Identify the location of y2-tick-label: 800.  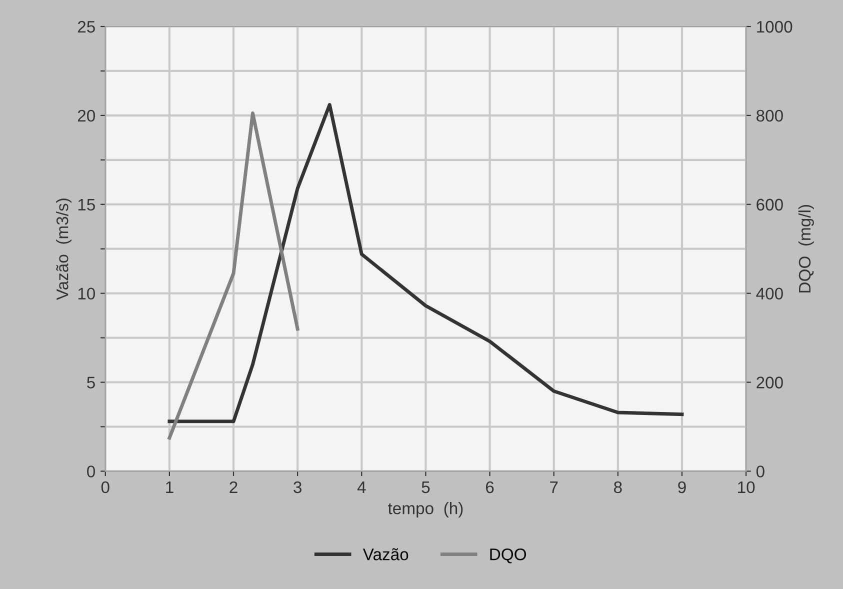
(769, 116).